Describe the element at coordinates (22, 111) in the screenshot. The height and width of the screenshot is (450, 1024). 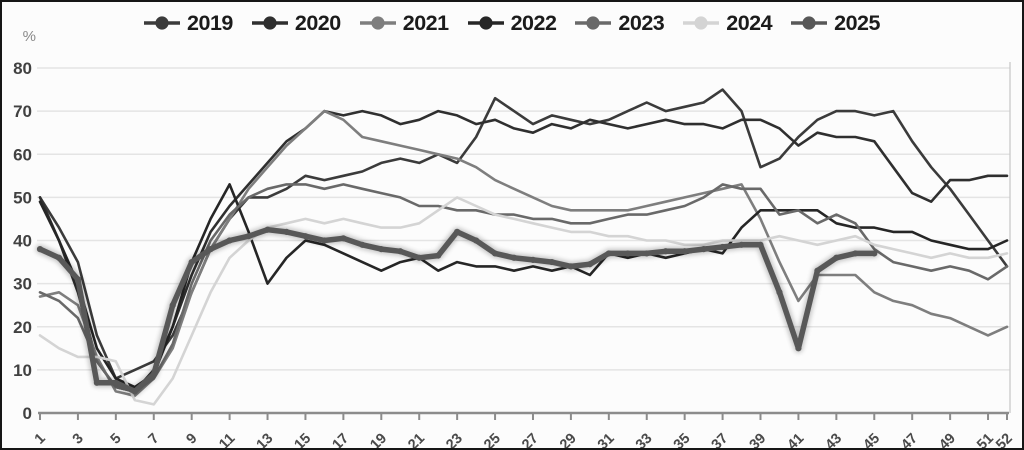
I see `y-tick-label-70: 70` at that location.